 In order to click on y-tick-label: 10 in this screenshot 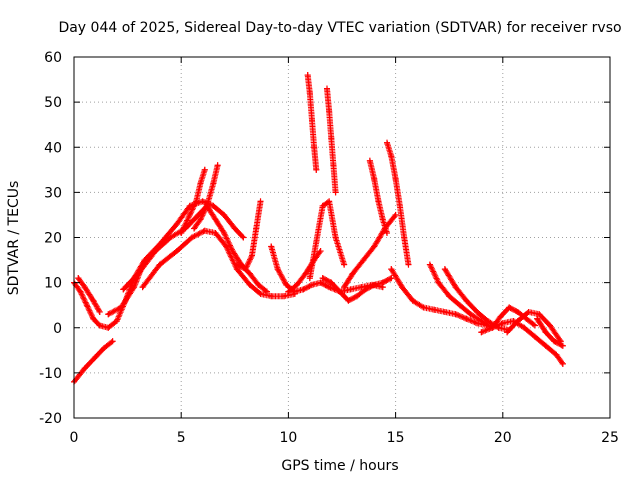, I will do `click(53, 284)`.